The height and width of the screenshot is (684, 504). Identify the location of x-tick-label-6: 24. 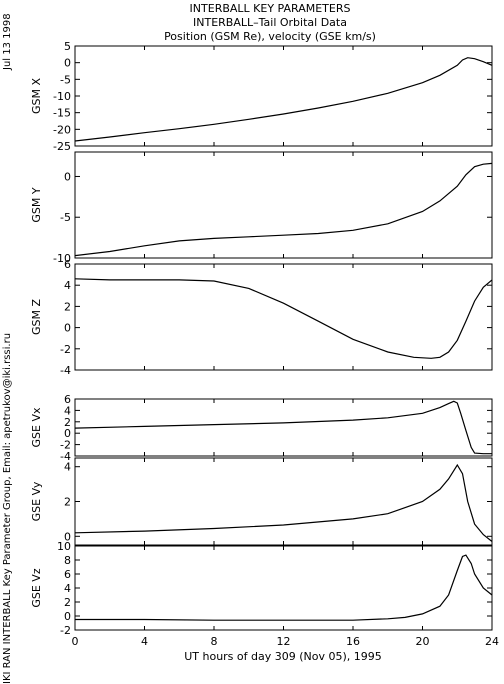
(492, 641).